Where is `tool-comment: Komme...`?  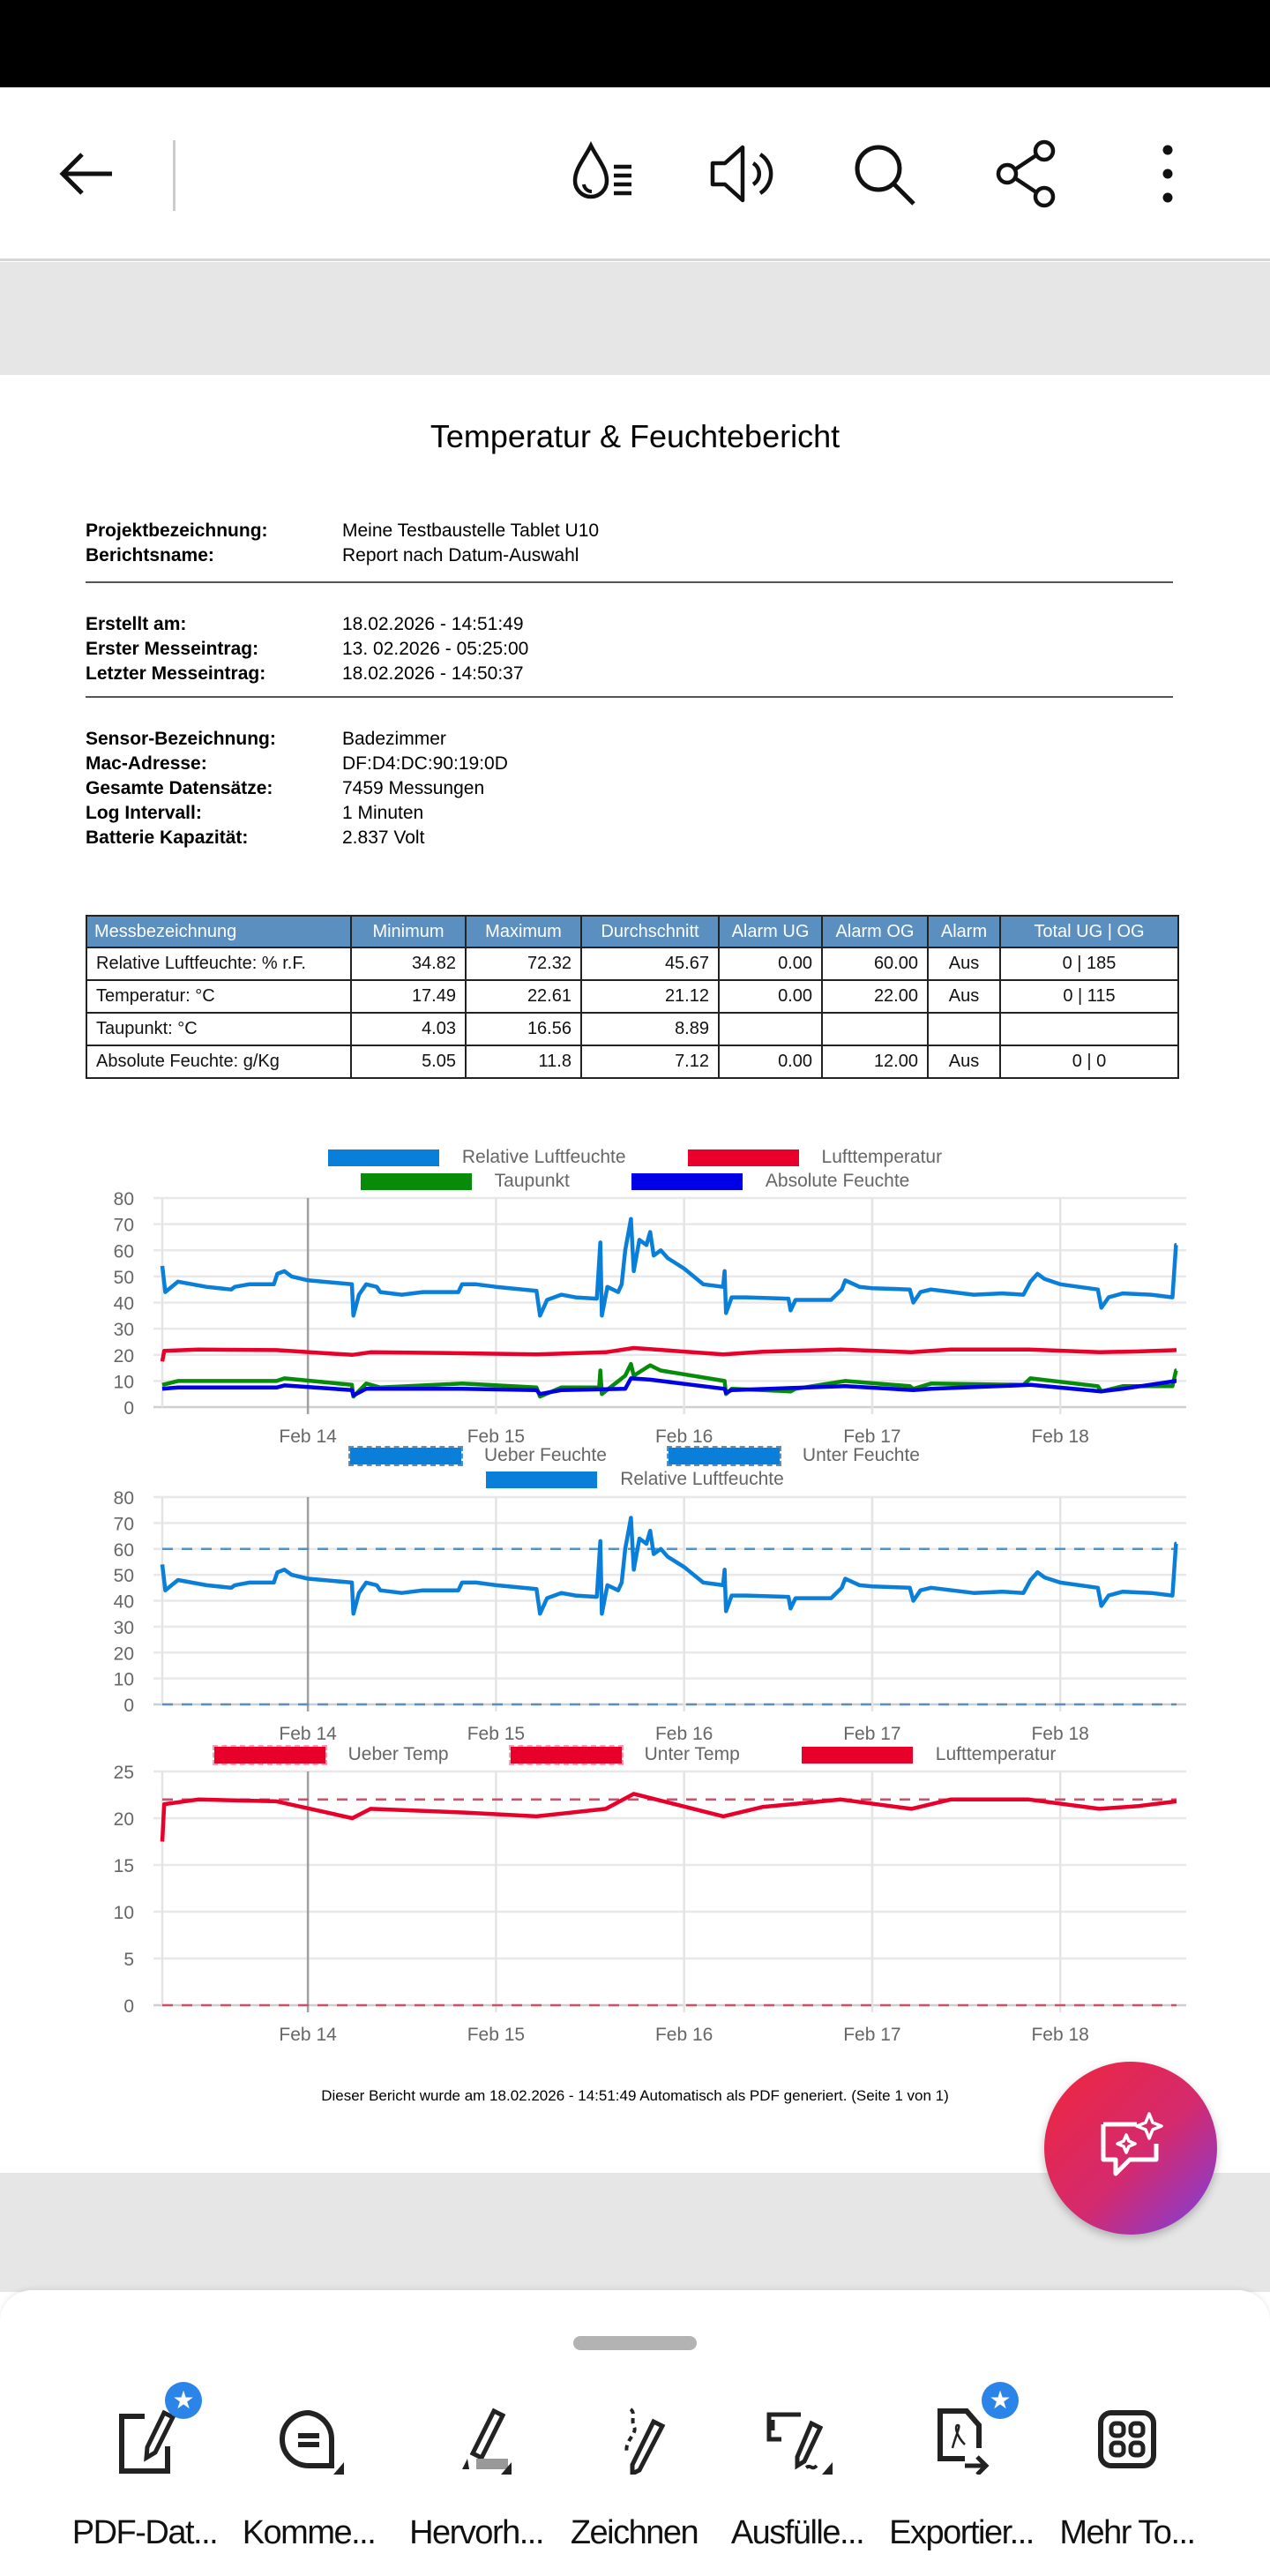
tool-comment: Komme... is located at coordinates (308, 2472).